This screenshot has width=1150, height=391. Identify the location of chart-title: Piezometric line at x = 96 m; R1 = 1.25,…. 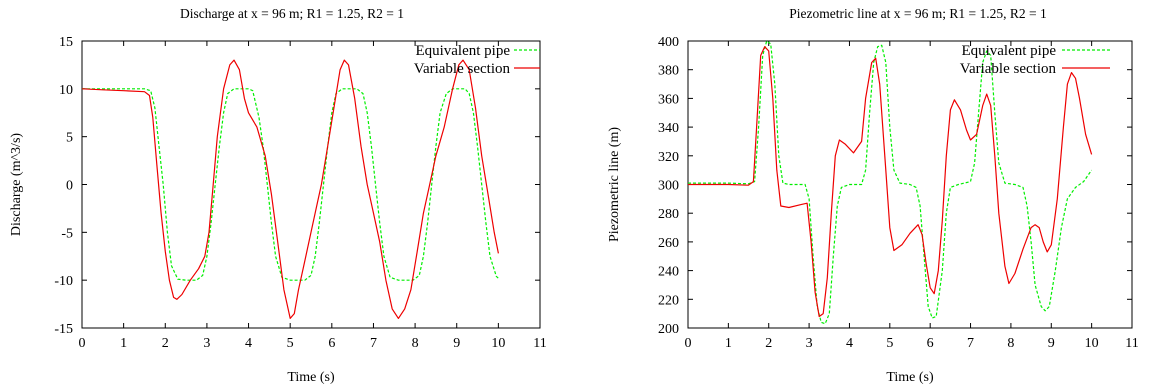
(918, 13).